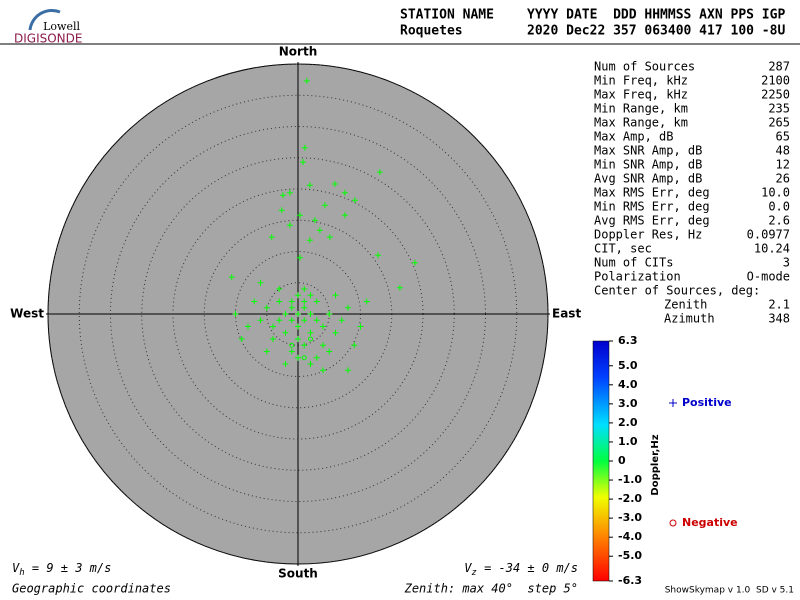 This screenshot has width=800, height=600. Describe the element at coordinates (628, 403) in the screenshot. I see `colorbar-label: 3.0` at that location.